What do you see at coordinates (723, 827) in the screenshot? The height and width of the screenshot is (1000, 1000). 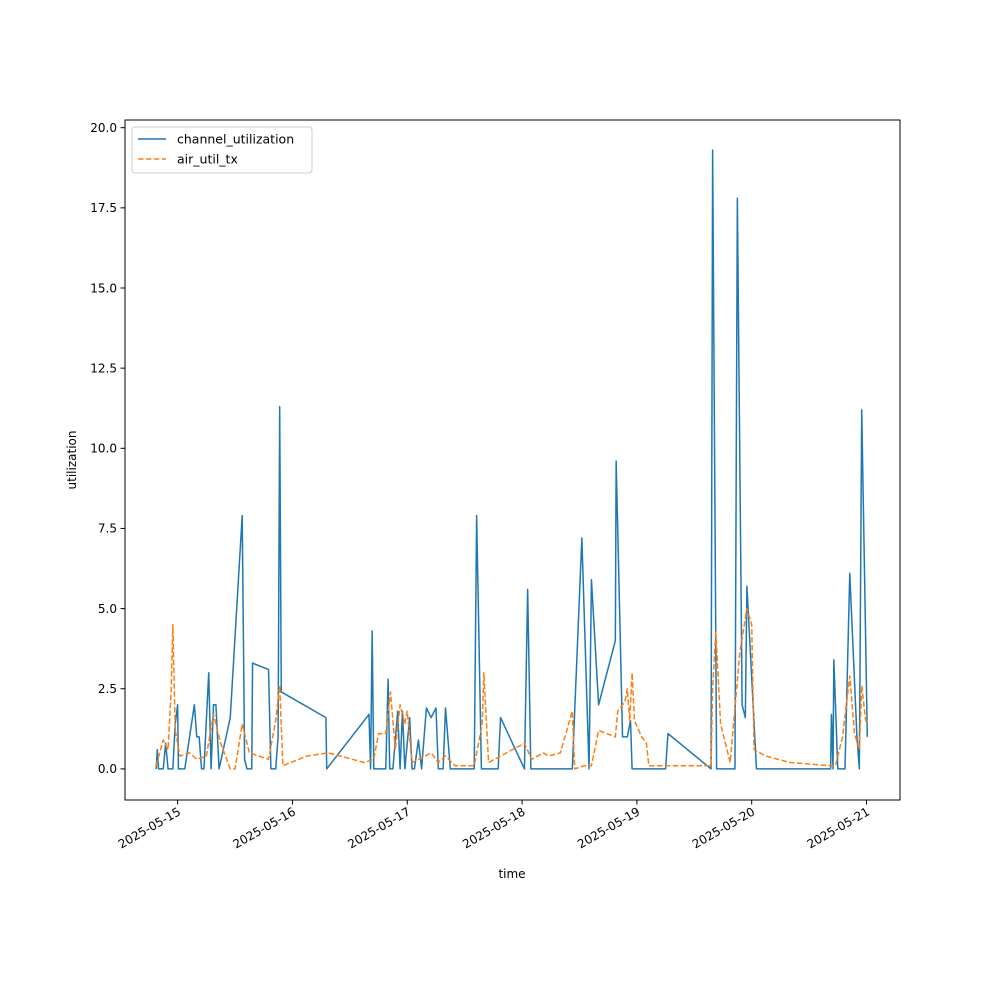 I see `x-tick-label: 2025-05-20` at bounding box center [723, 827].